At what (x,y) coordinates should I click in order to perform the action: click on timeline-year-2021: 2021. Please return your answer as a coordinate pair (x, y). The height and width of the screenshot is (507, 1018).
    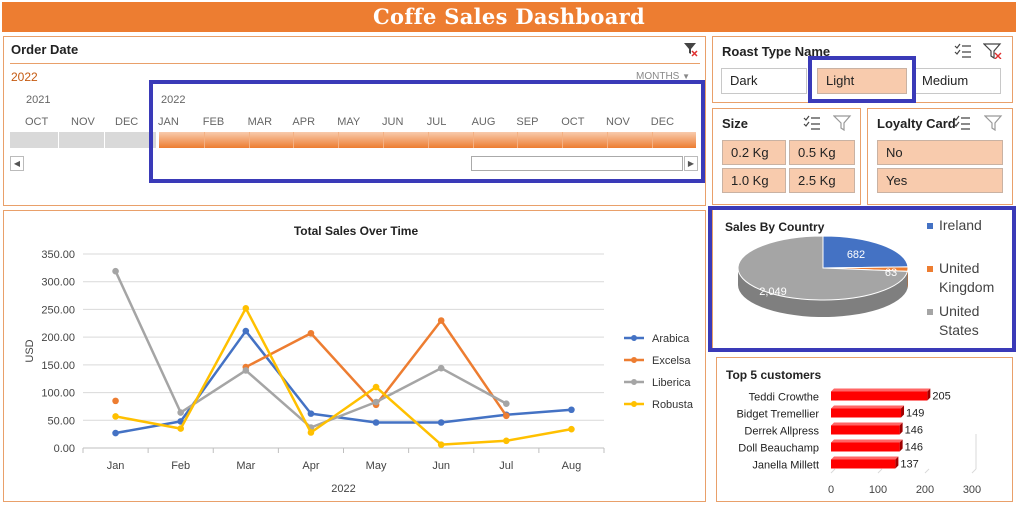
    Looking at the image, I should click on (38, 100).